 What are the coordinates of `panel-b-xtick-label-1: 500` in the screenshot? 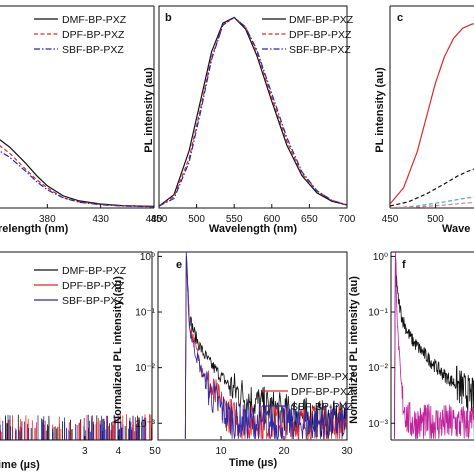 It's located at (196, 219).